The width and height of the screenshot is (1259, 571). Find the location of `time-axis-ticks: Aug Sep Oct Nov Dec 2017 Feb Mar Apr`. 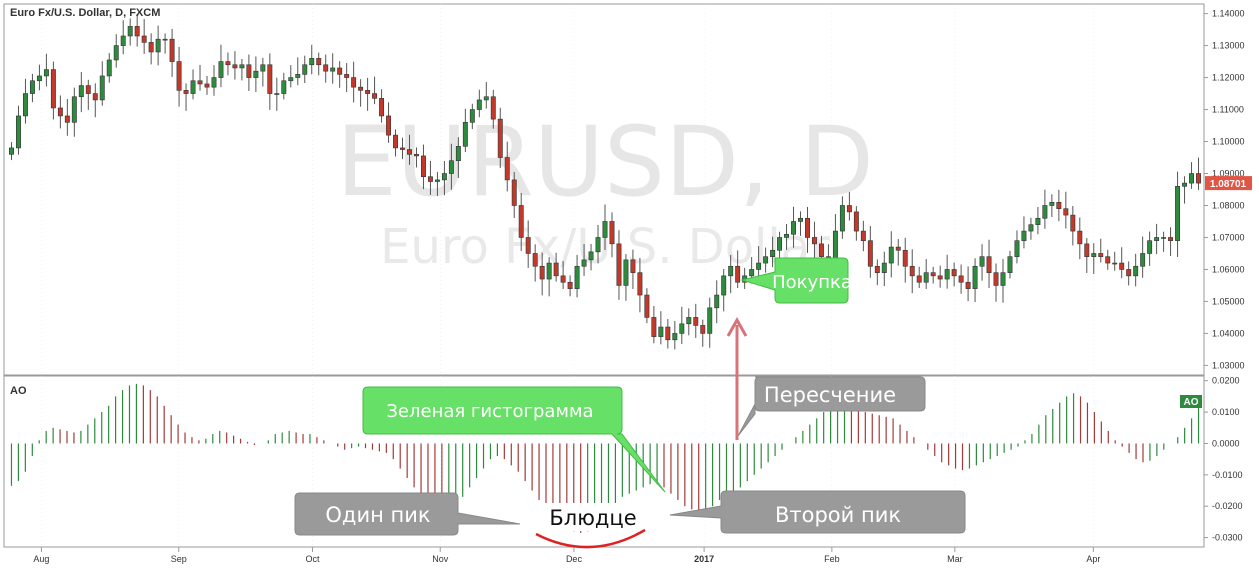

time-axis-ticks: Aug Sep Oct Nov Dec 2017 Feb Mar Apr is located at coordinates (566, 555).